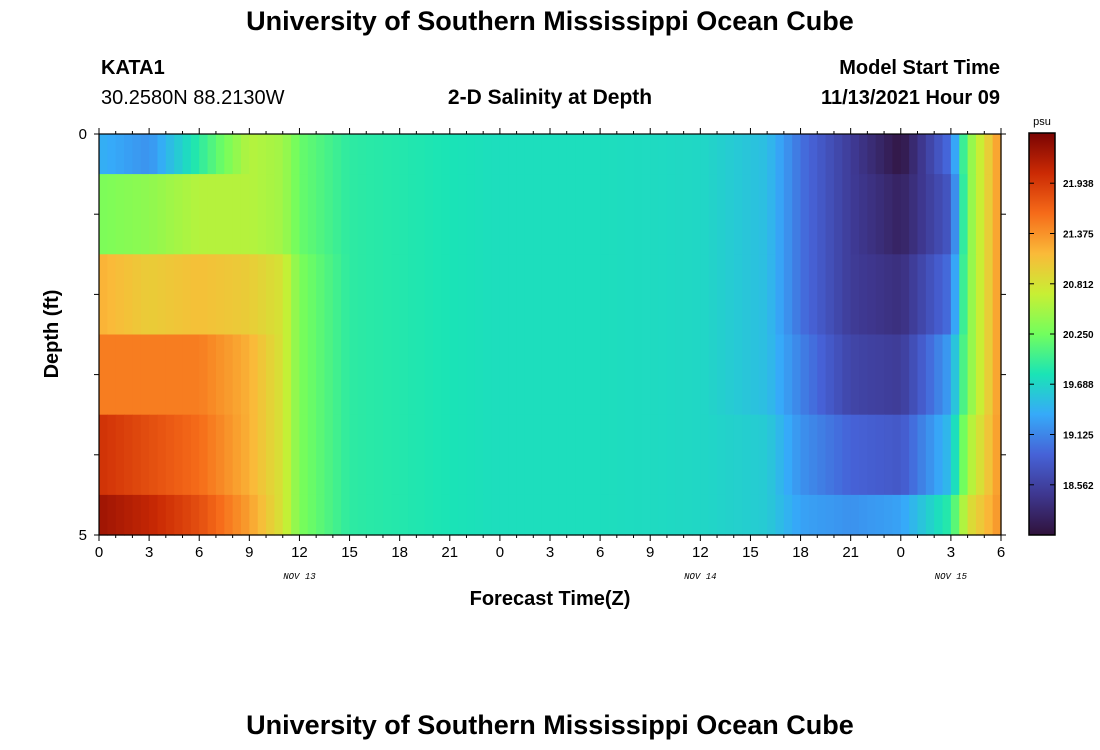  Describe the element at coordinates (650, 552) in the screenshot. I see `x-tick-label: 9` at that location.